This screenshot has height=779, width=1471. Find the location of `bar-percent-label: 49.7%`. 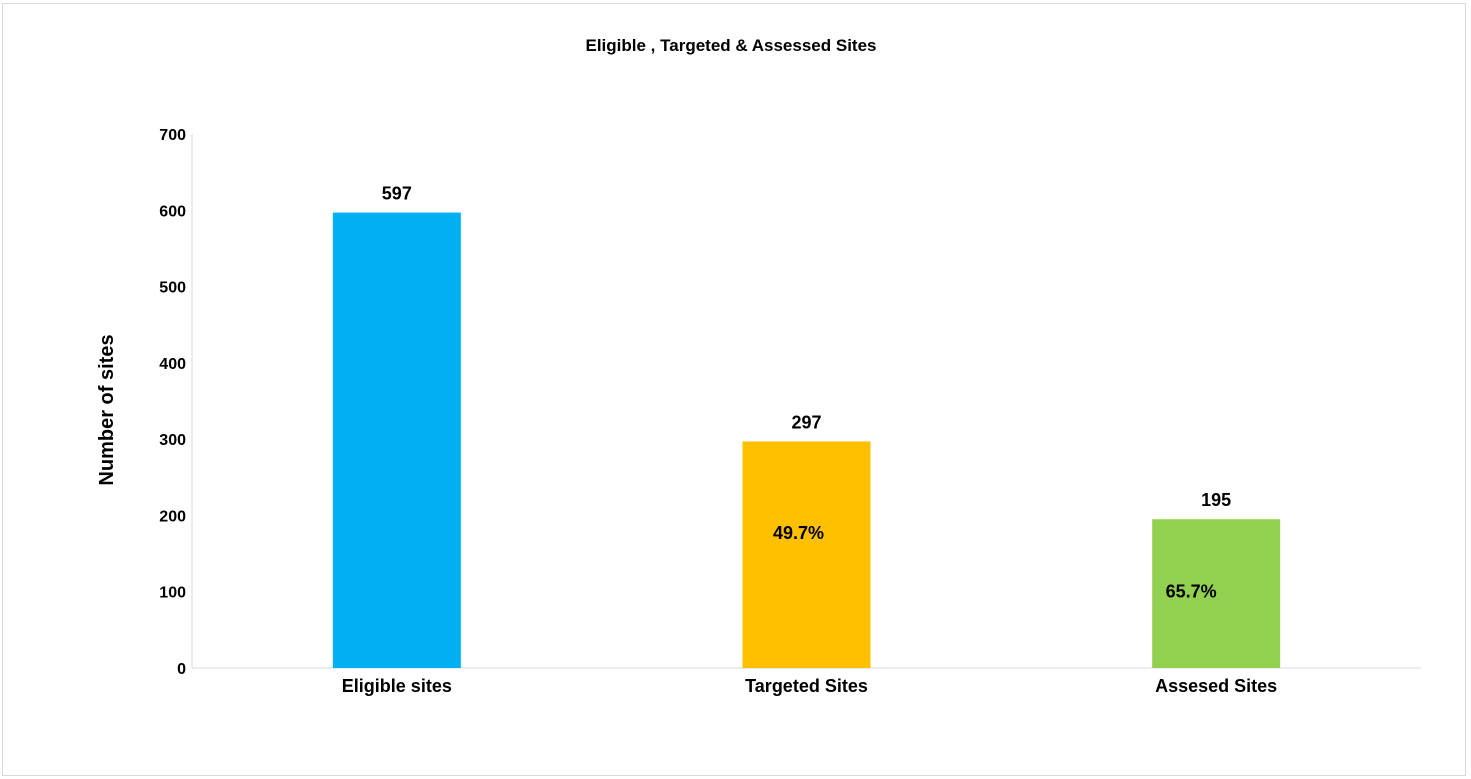

bar-percent-label: 49.7% is located at coordinates (798, 533).